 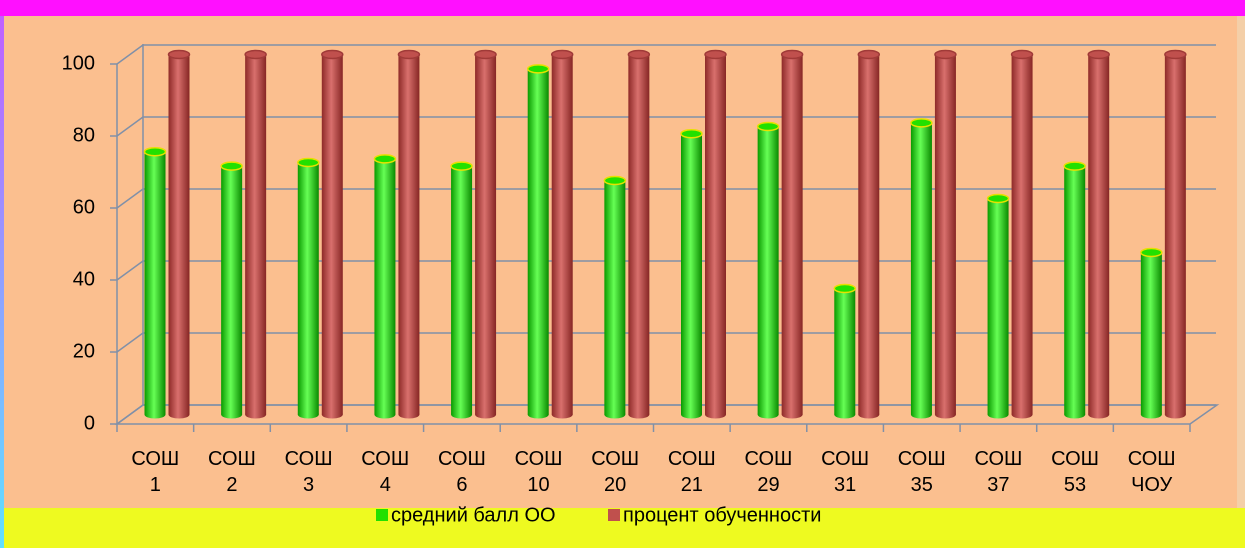 I want to click on x-tick-label: СОШ 1, so click(x=155, y=472).